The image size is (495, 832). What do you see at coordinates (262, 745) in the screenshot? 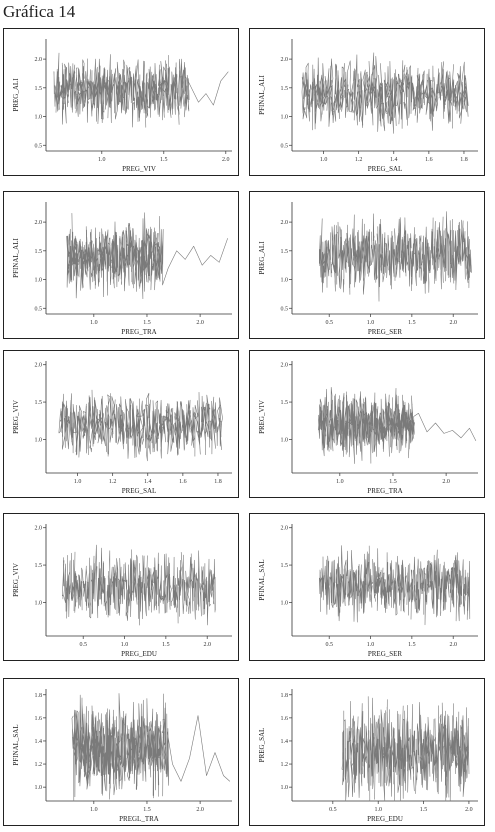
I see `y-axis-label: PREG_SAL` at bounding box center [262, 745].